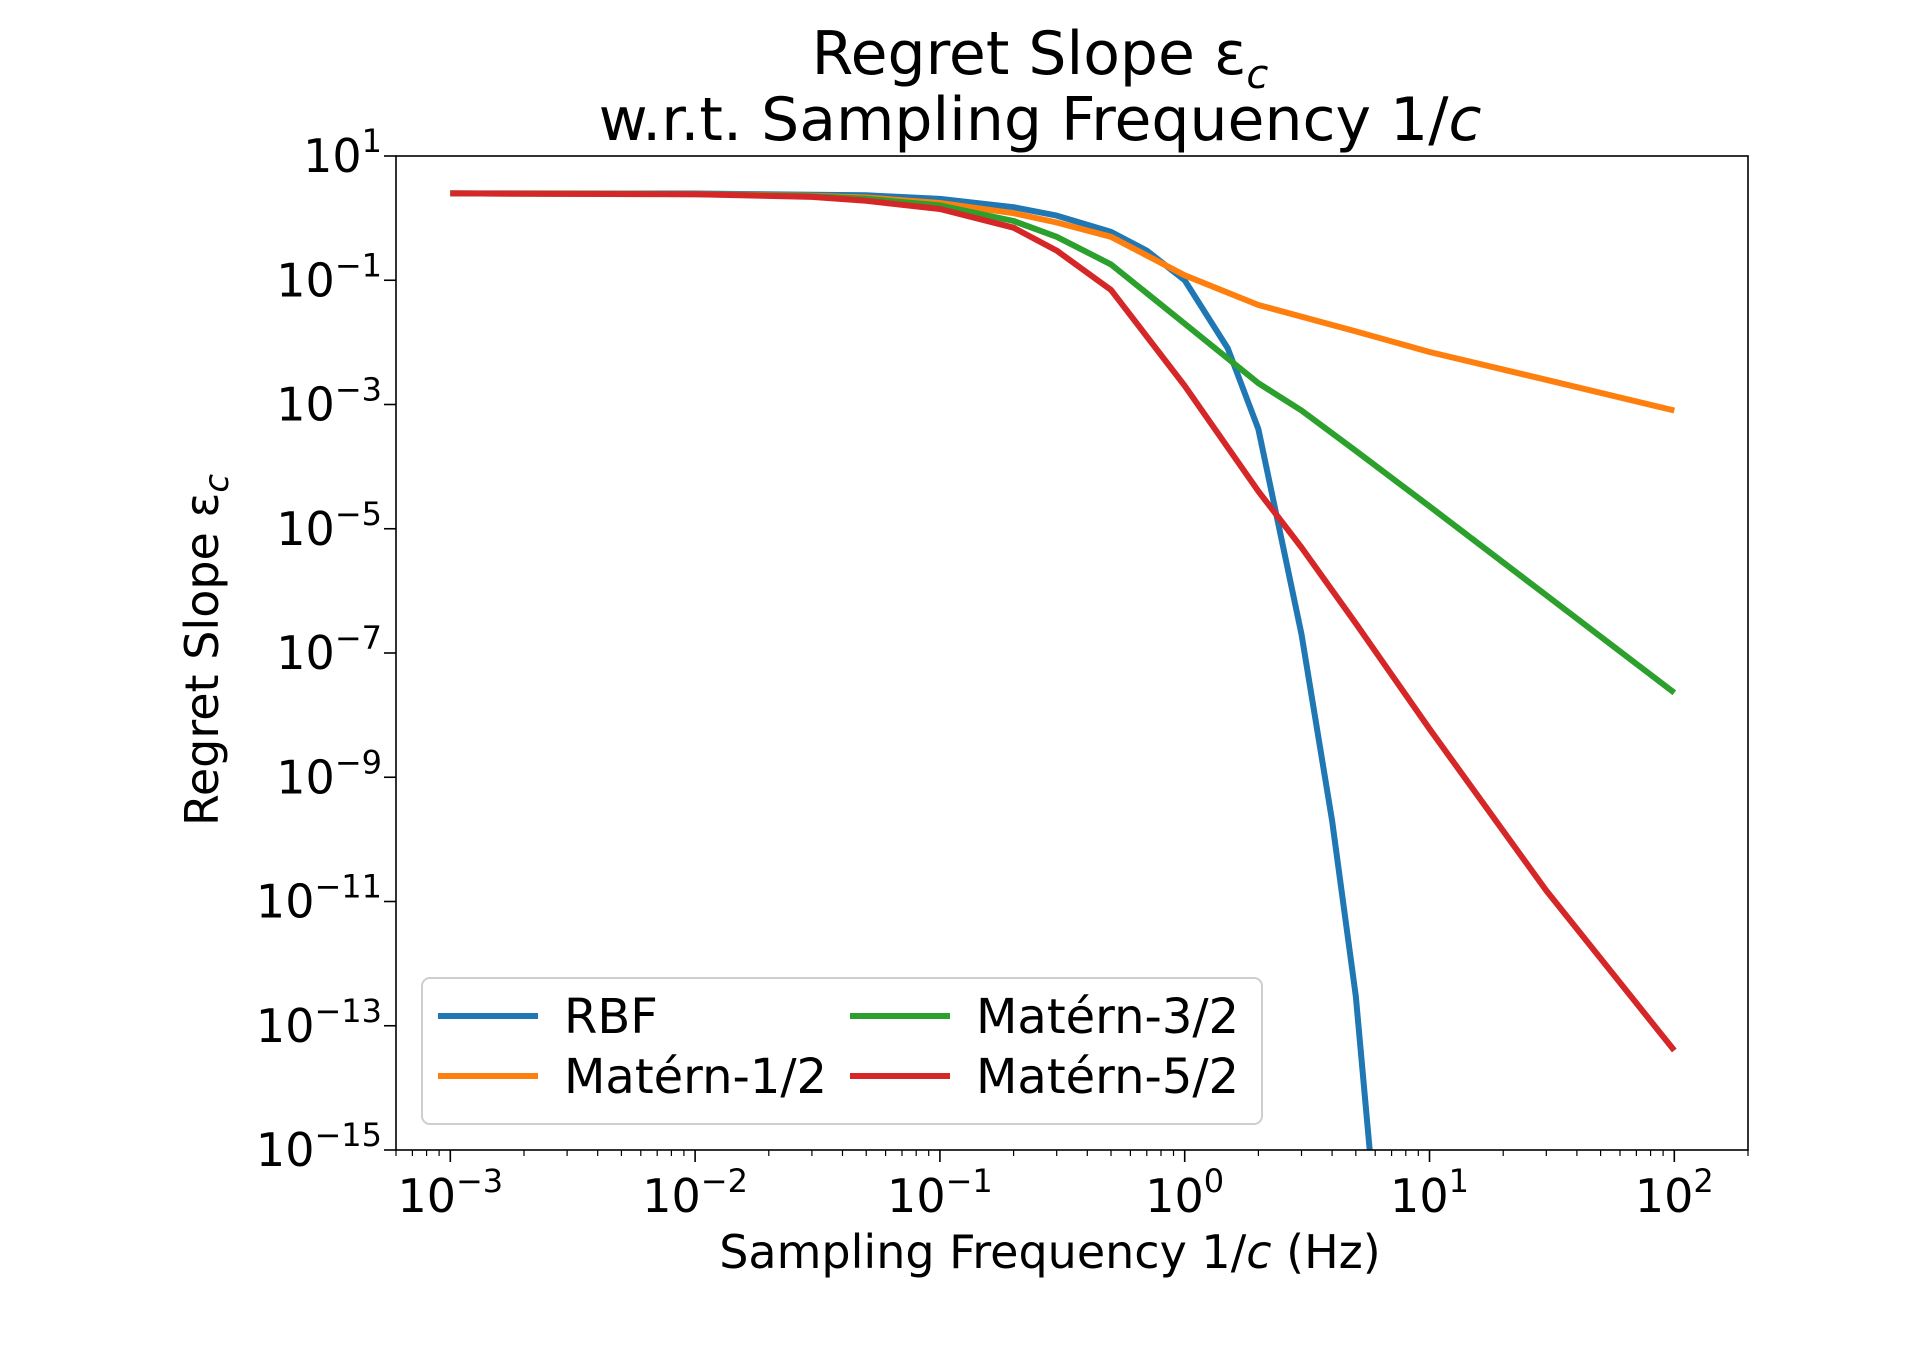 Image resolution: width=1928 pixels, height=1372 pixels. What do you see at coordinates (206, 650) in the screenshot?
I see `y-axis-label: Regret Slope εc` at bounding box center [206, 650].